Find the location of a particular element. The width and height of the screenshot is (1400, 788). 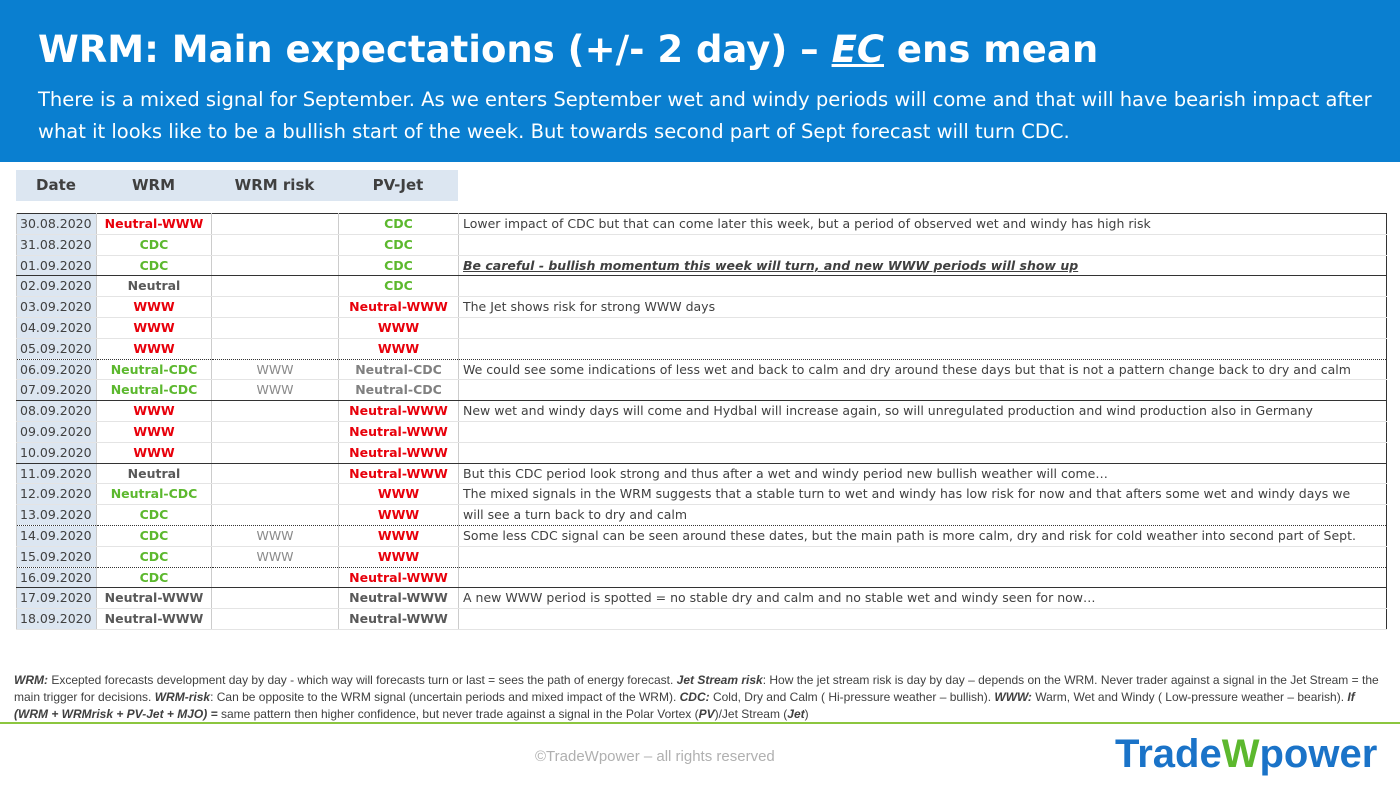

table-row: 15.09.2020 CDC WWW WWW is located at coordinates (701, 557).